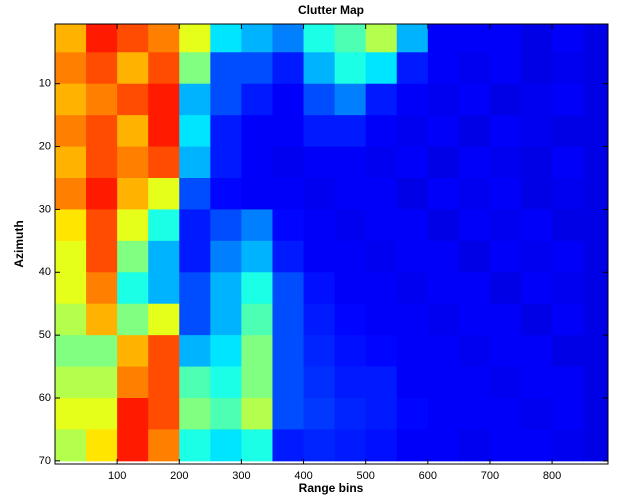 Image resolution: width=623 pixels, height=501 pixels. What do you see at coordinates (45, 272) in the screenshot?
I see `y-tick-label: 40` at bounding box center [45, 272].